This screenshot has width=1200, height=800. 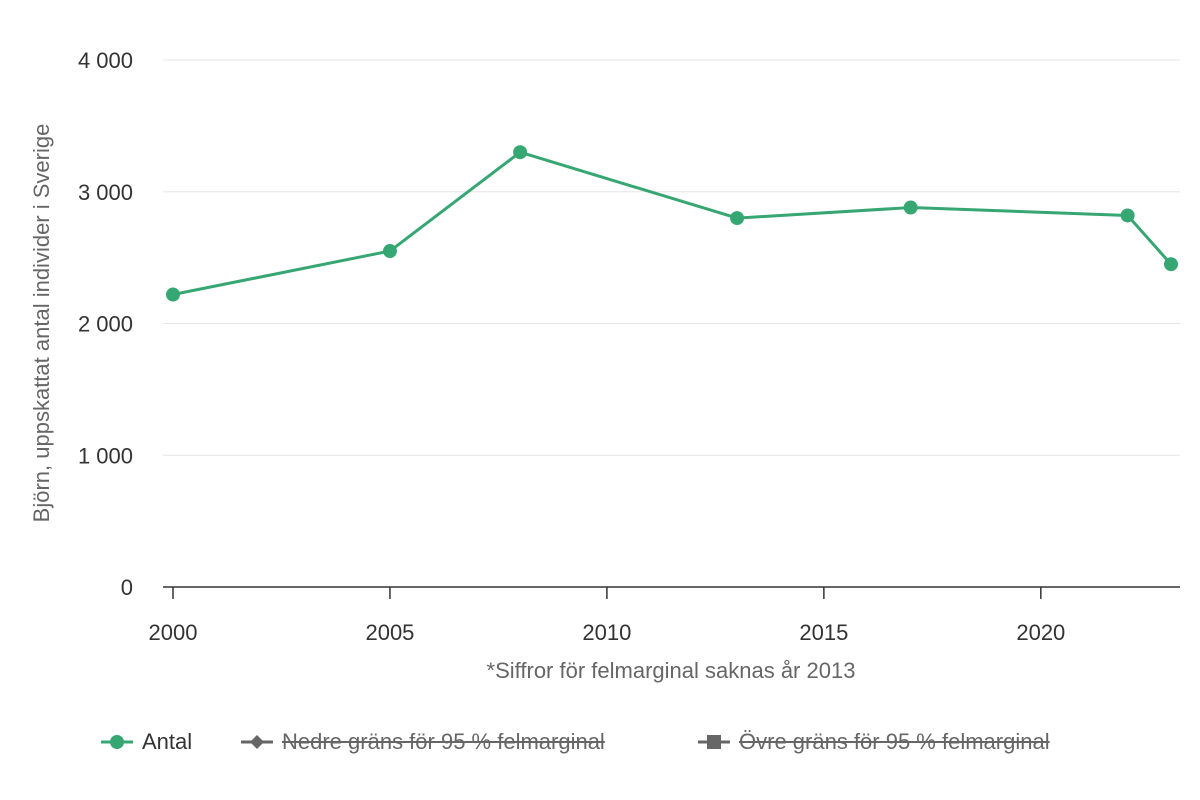 What do you see at coordinates (257, 742) in the screenshot?
I see `legend-marker-diamond-icon` at bounding box center [257, 742].